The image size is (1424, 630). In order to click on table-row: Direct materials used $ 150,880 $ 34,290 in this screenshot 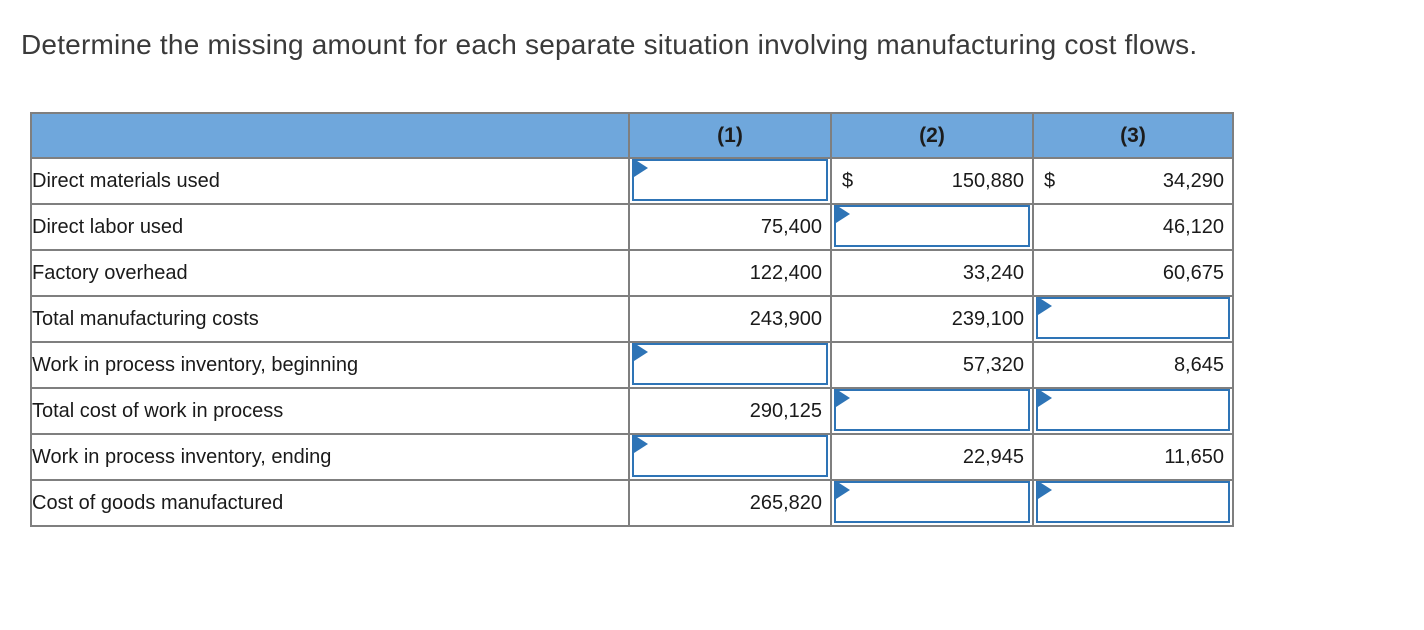, I will do `click(632, 181)`.